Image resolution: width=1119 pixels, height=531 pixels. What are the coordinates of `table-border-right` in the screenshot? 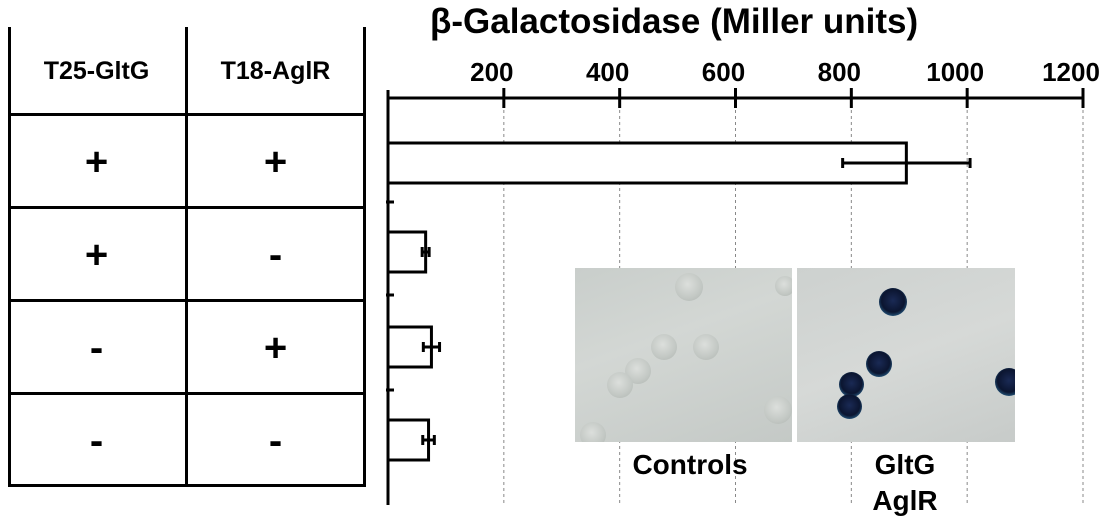 It's located at (364, 257).